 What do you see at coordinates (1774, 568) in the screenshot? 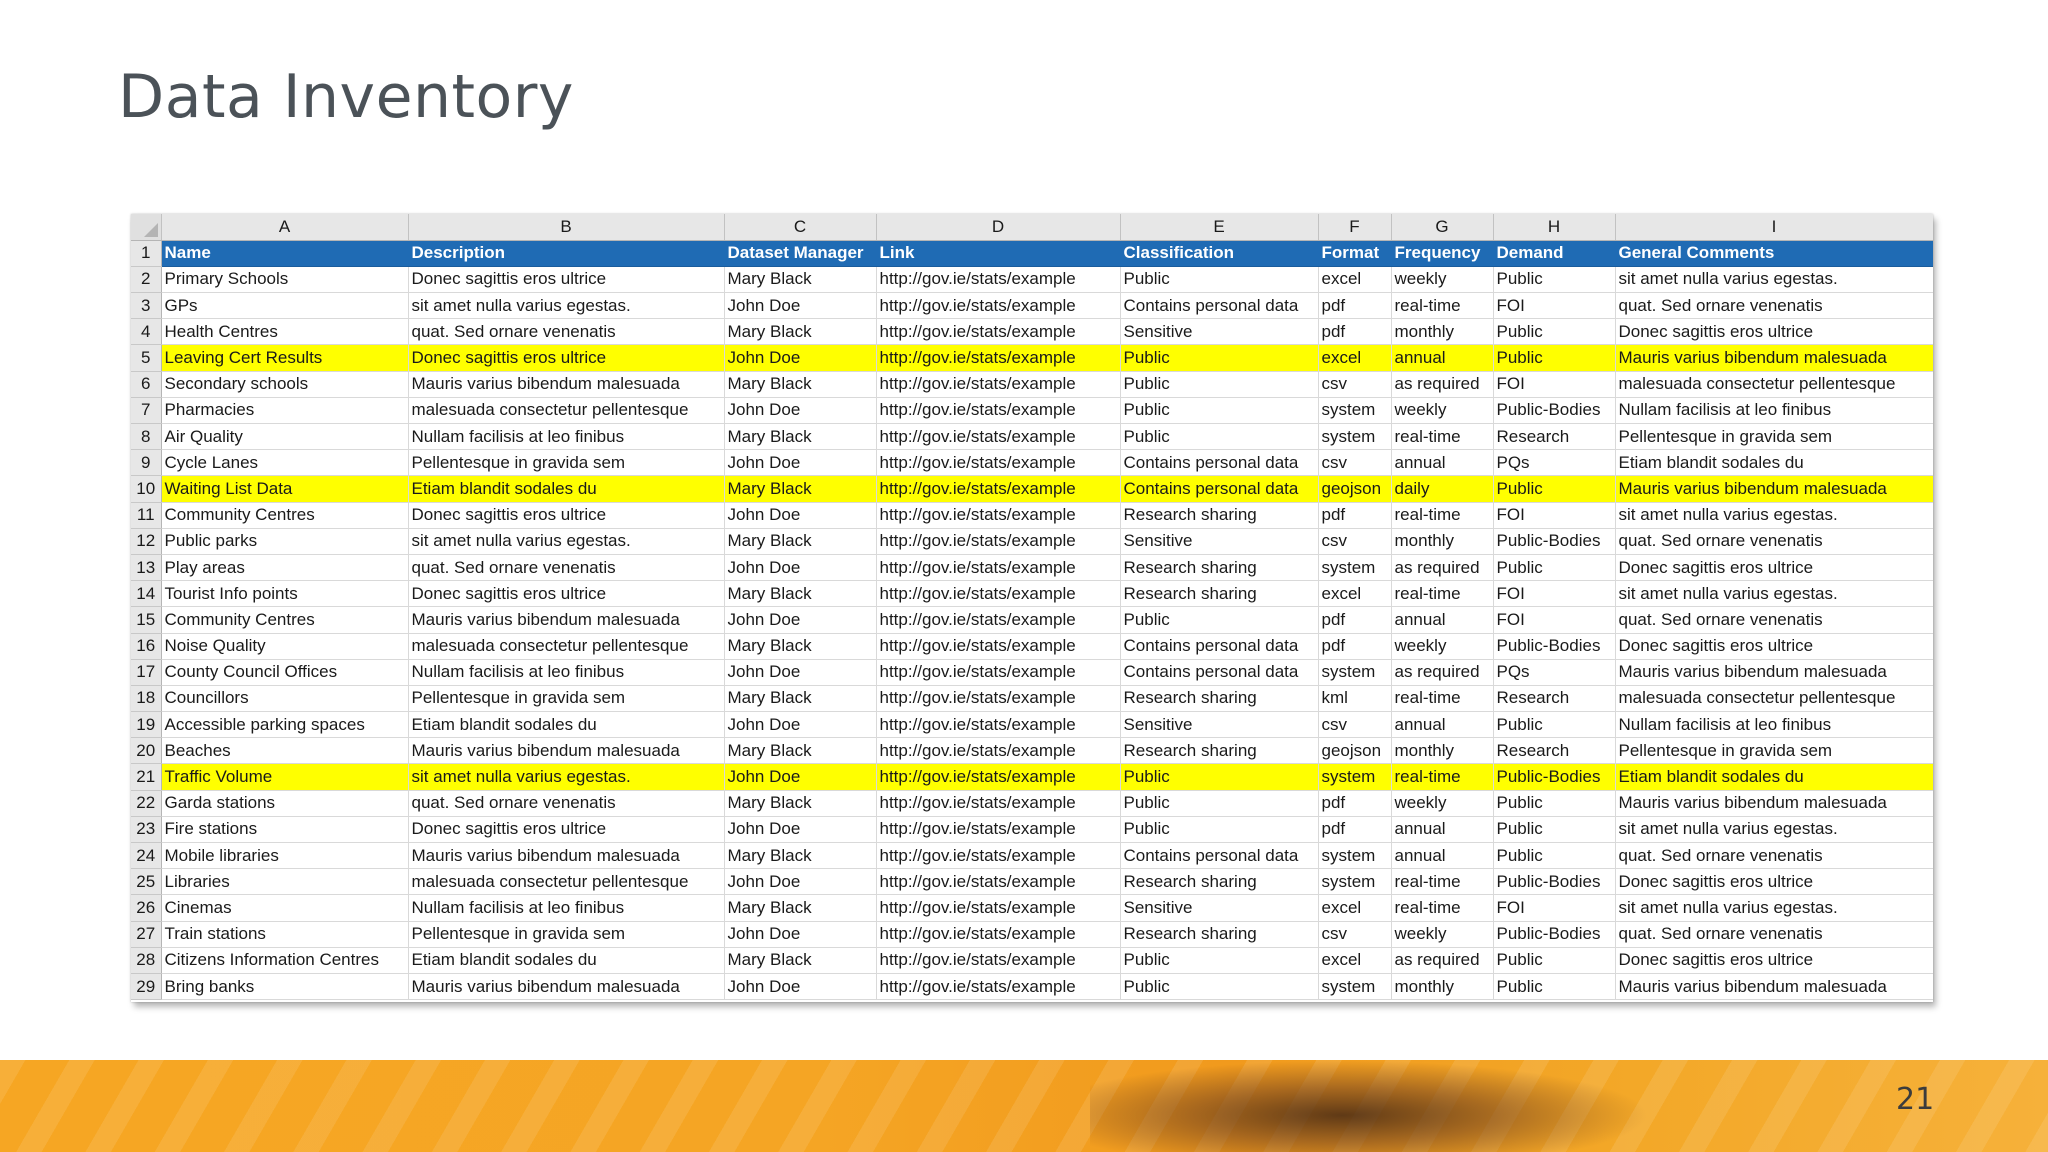
I see `table-cell: Donec sagittis eros ultrice` at bounding box center [1774, 568].